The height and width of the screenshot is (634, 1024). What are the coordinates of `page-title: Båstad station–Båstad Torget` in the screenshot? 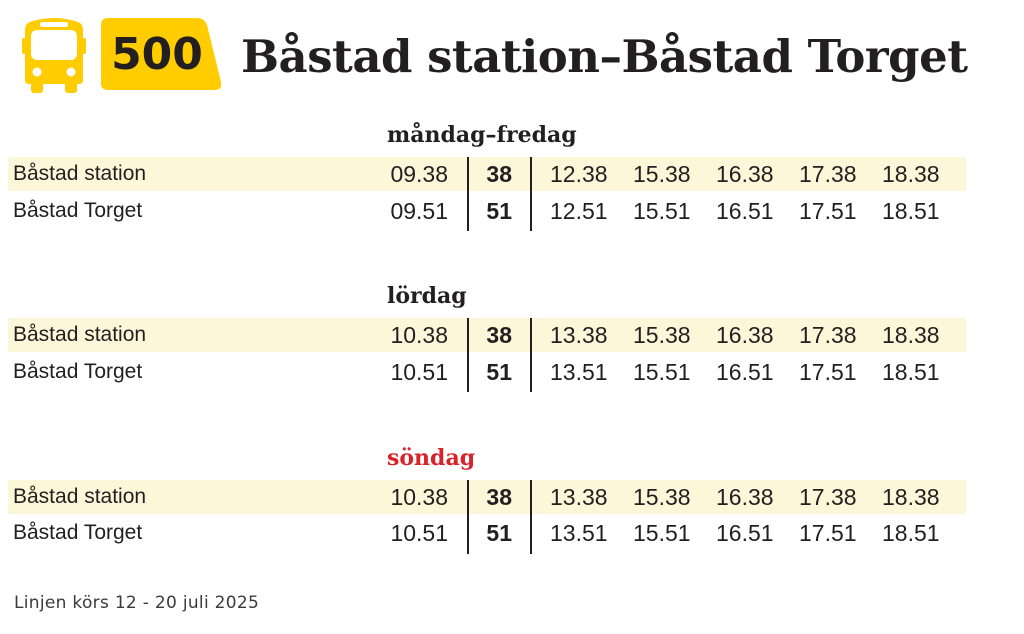 It's located at (604, 56).